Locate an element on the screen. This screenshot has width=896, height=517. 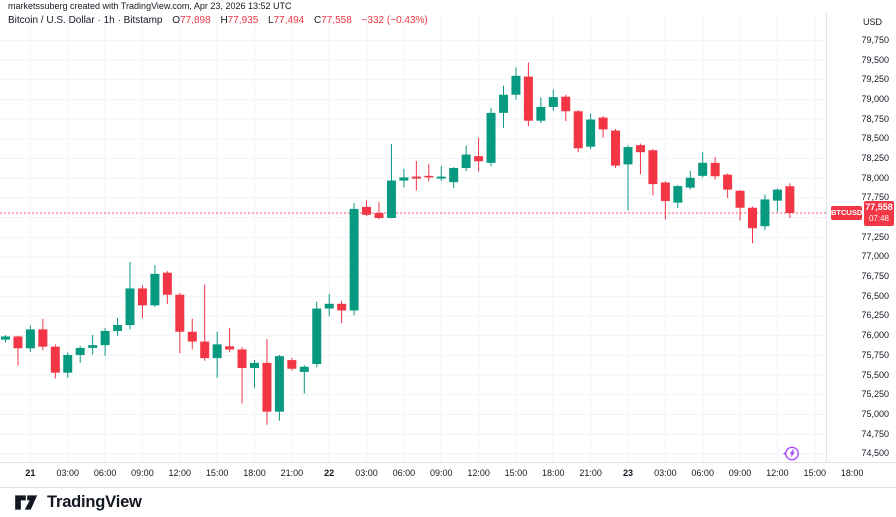
time-tick-label: 21:00 is located at coordinates (292, 473).